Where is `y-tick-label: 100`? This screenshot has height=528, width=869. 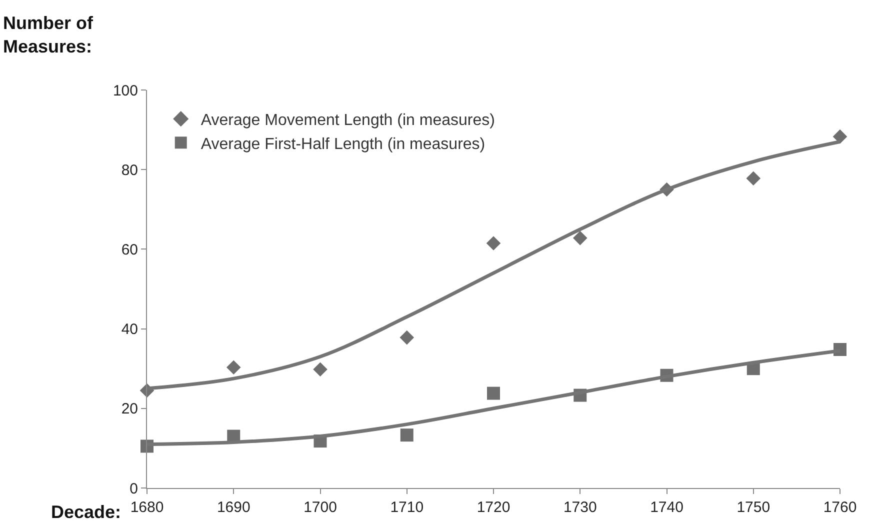
y-tick-label: 100 is located at coordinates (125, 91).